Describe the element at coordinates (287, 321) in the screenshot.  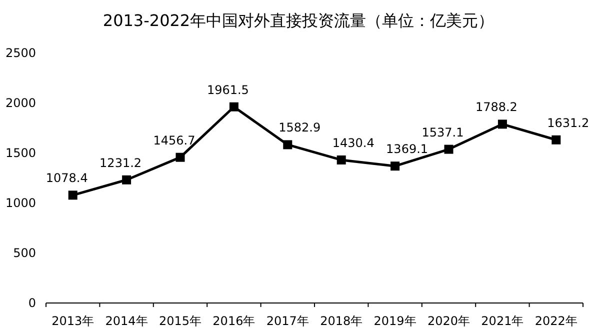
I see `x-tick-label: 2017年` at that location.